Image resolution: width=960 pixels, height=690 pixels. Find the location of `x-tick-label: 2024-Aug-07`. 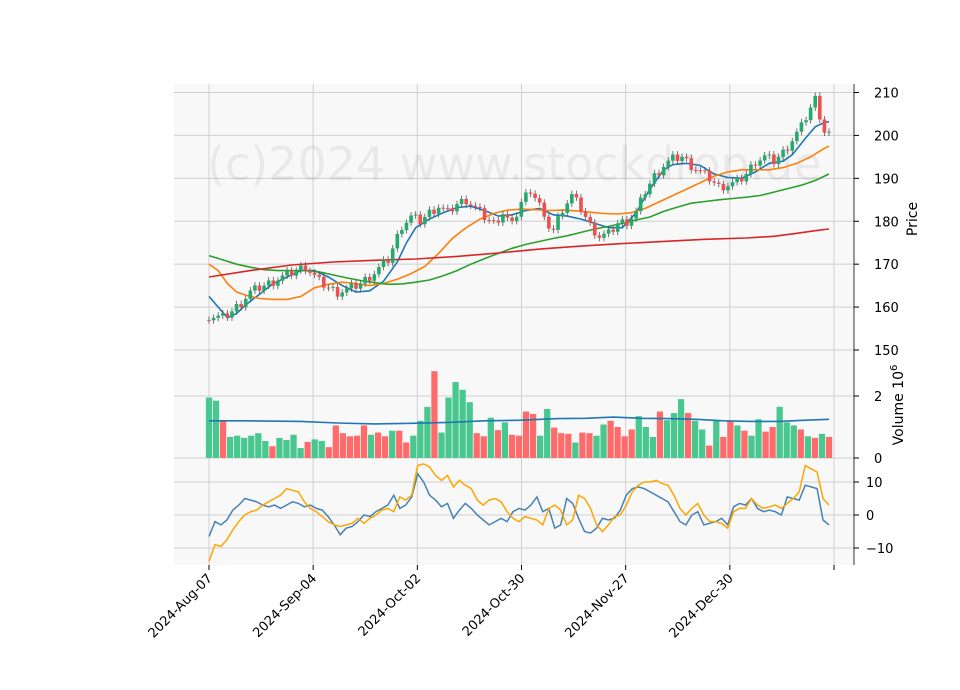

x-tick-label: 2024-Aug-07 is located at coordinates (181, 606).